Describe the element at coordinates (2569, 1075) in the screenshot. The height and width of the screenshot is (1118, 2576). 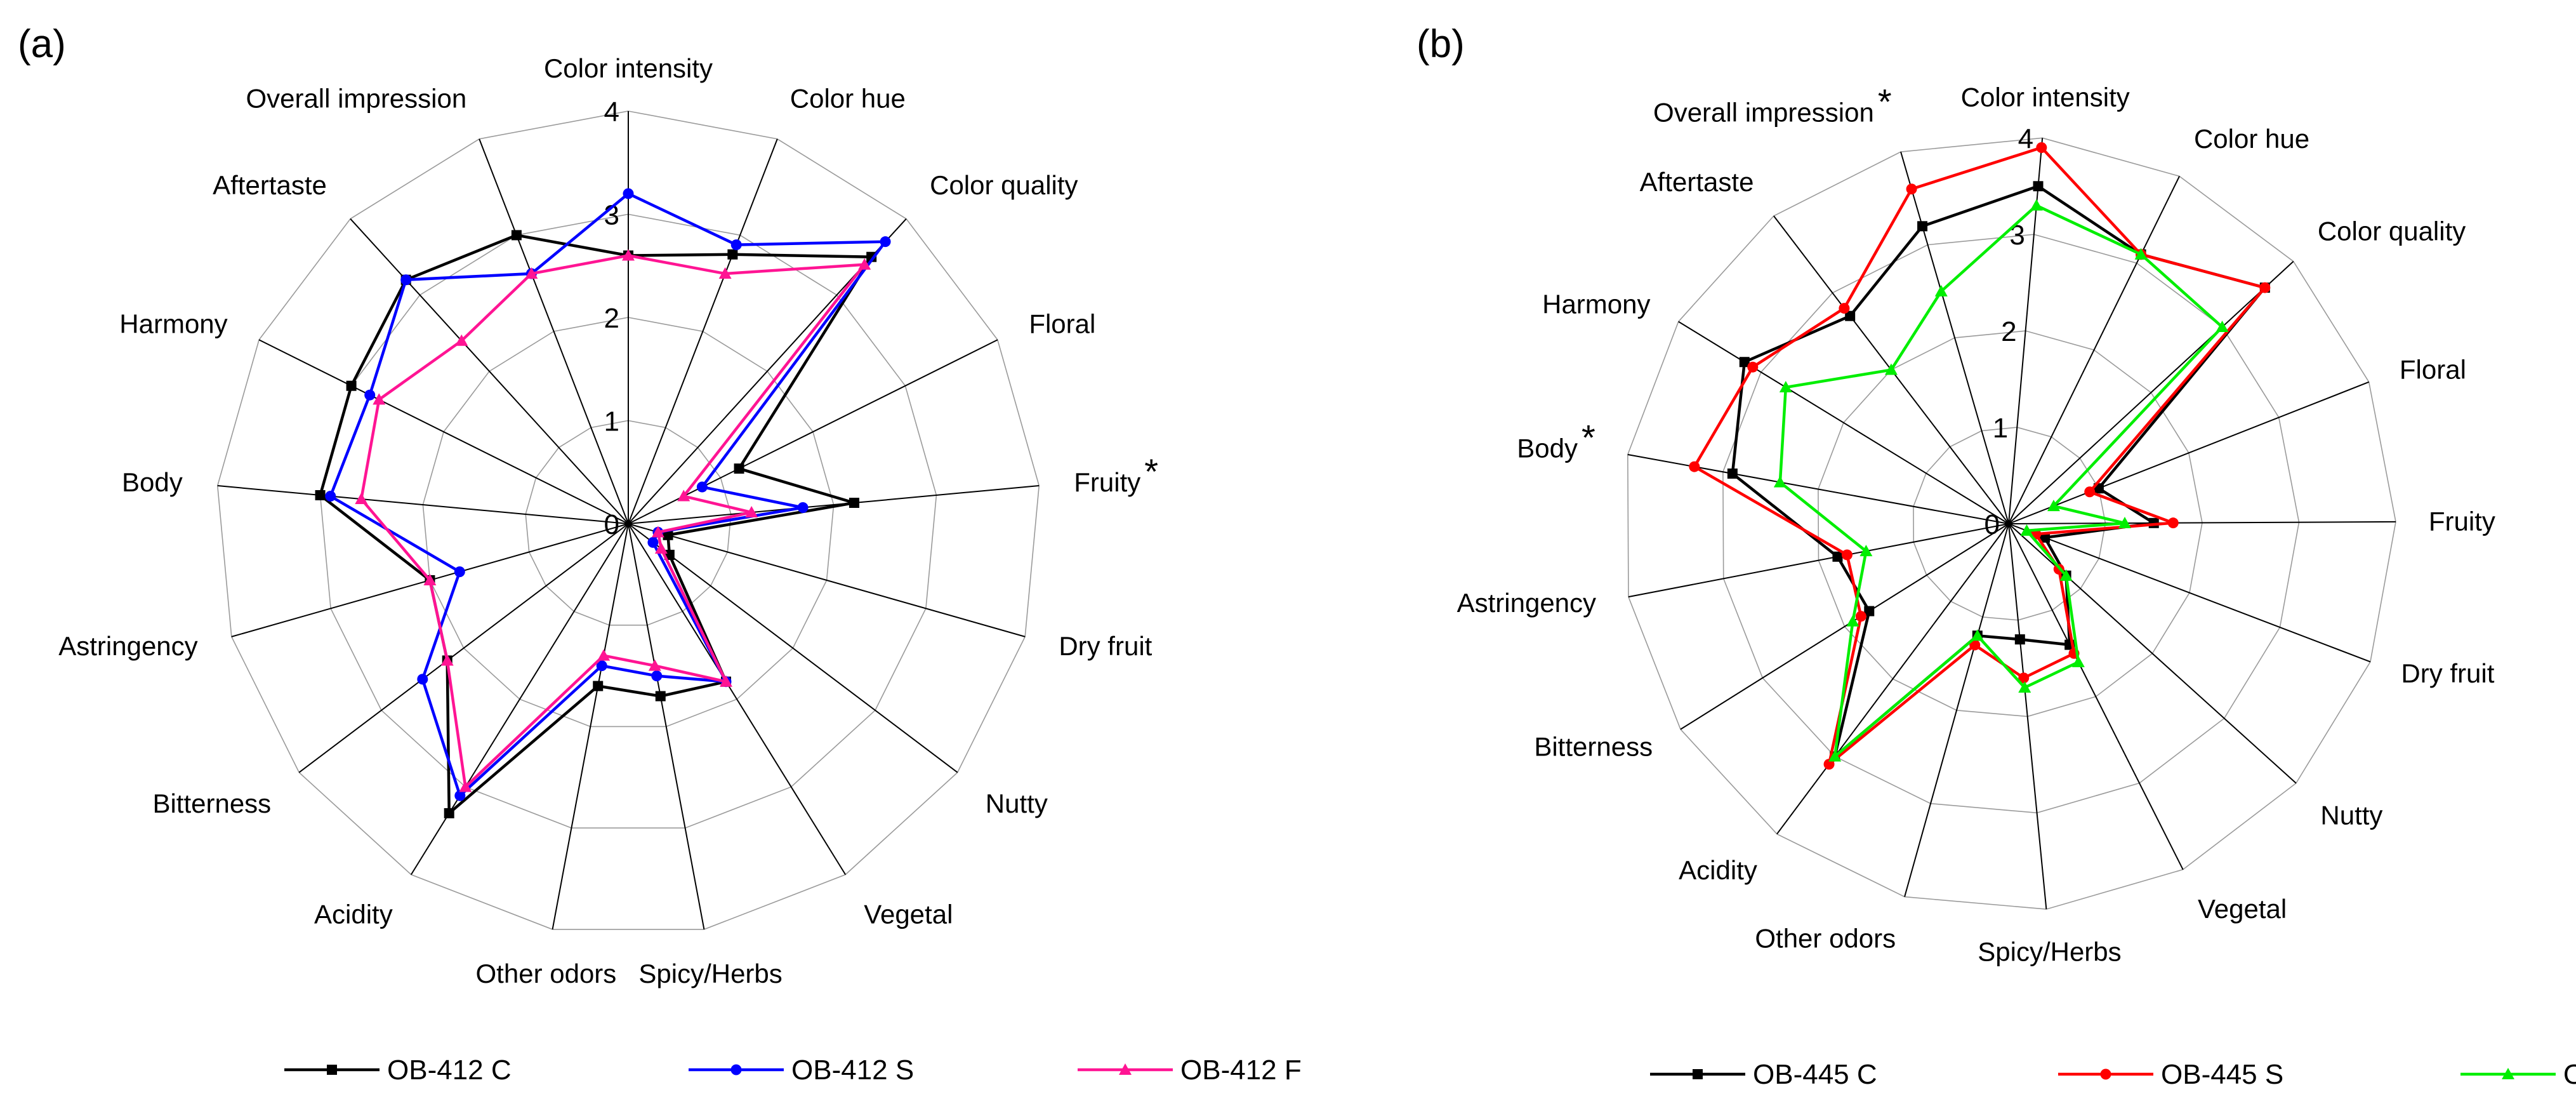
I see `legend-label: OB-445 F` at that location.